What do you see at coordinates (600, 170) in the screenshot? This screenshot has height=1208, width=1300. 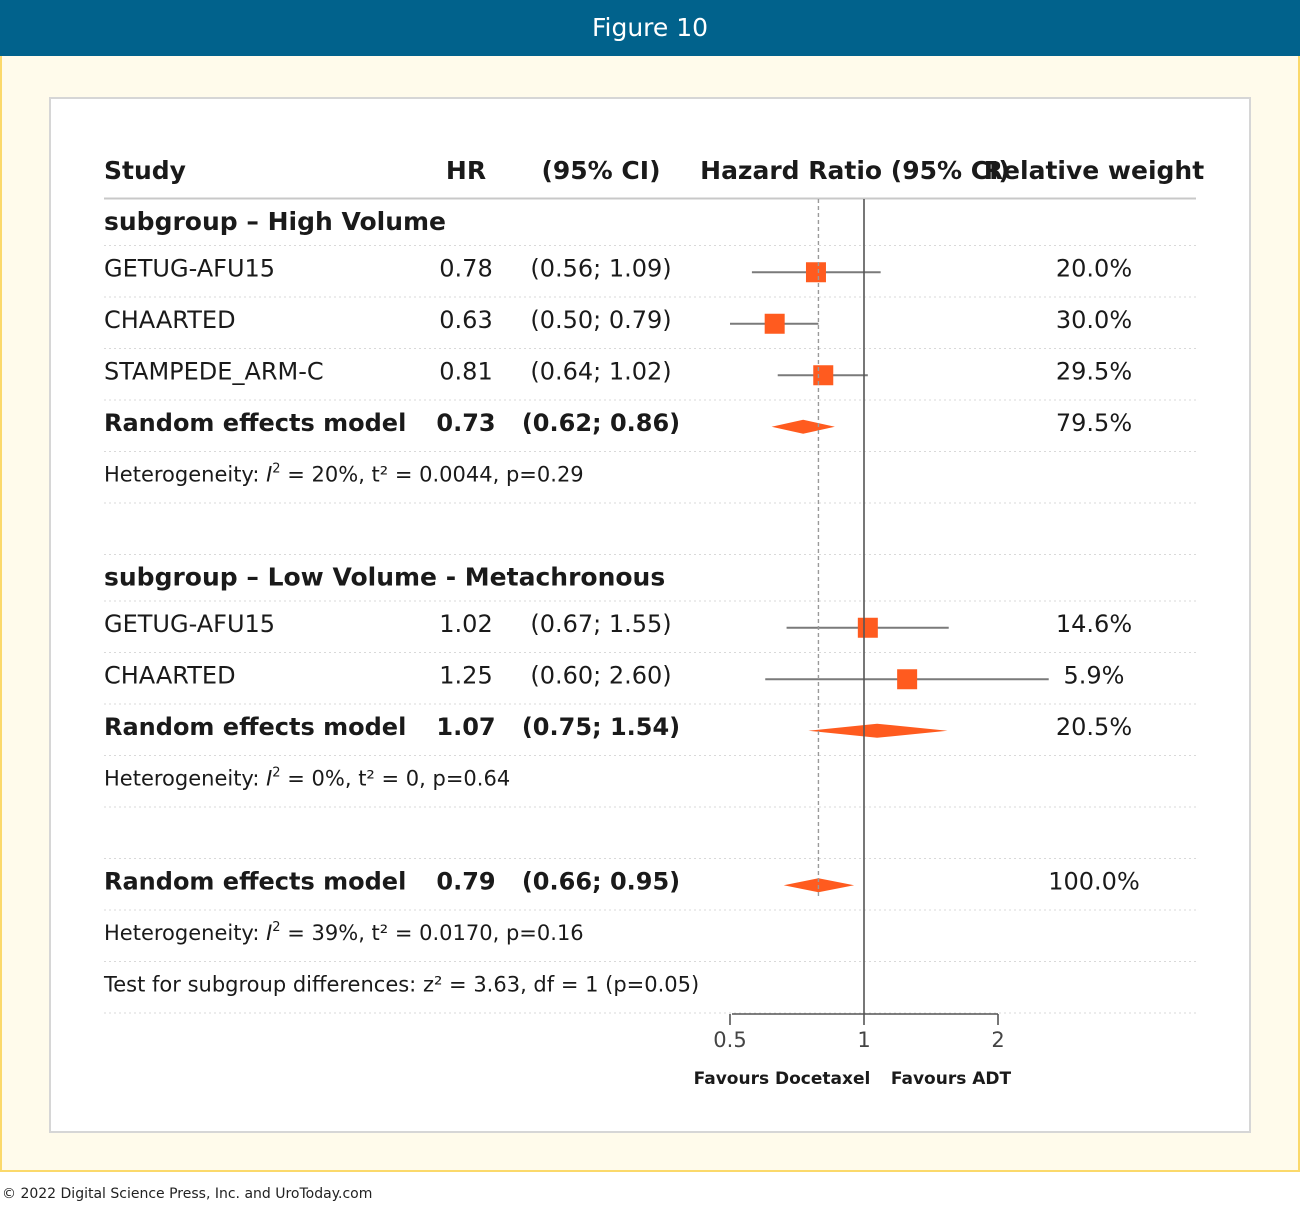 I see `col-header-ci: (95% CI)` at bounding box center [600, 170].